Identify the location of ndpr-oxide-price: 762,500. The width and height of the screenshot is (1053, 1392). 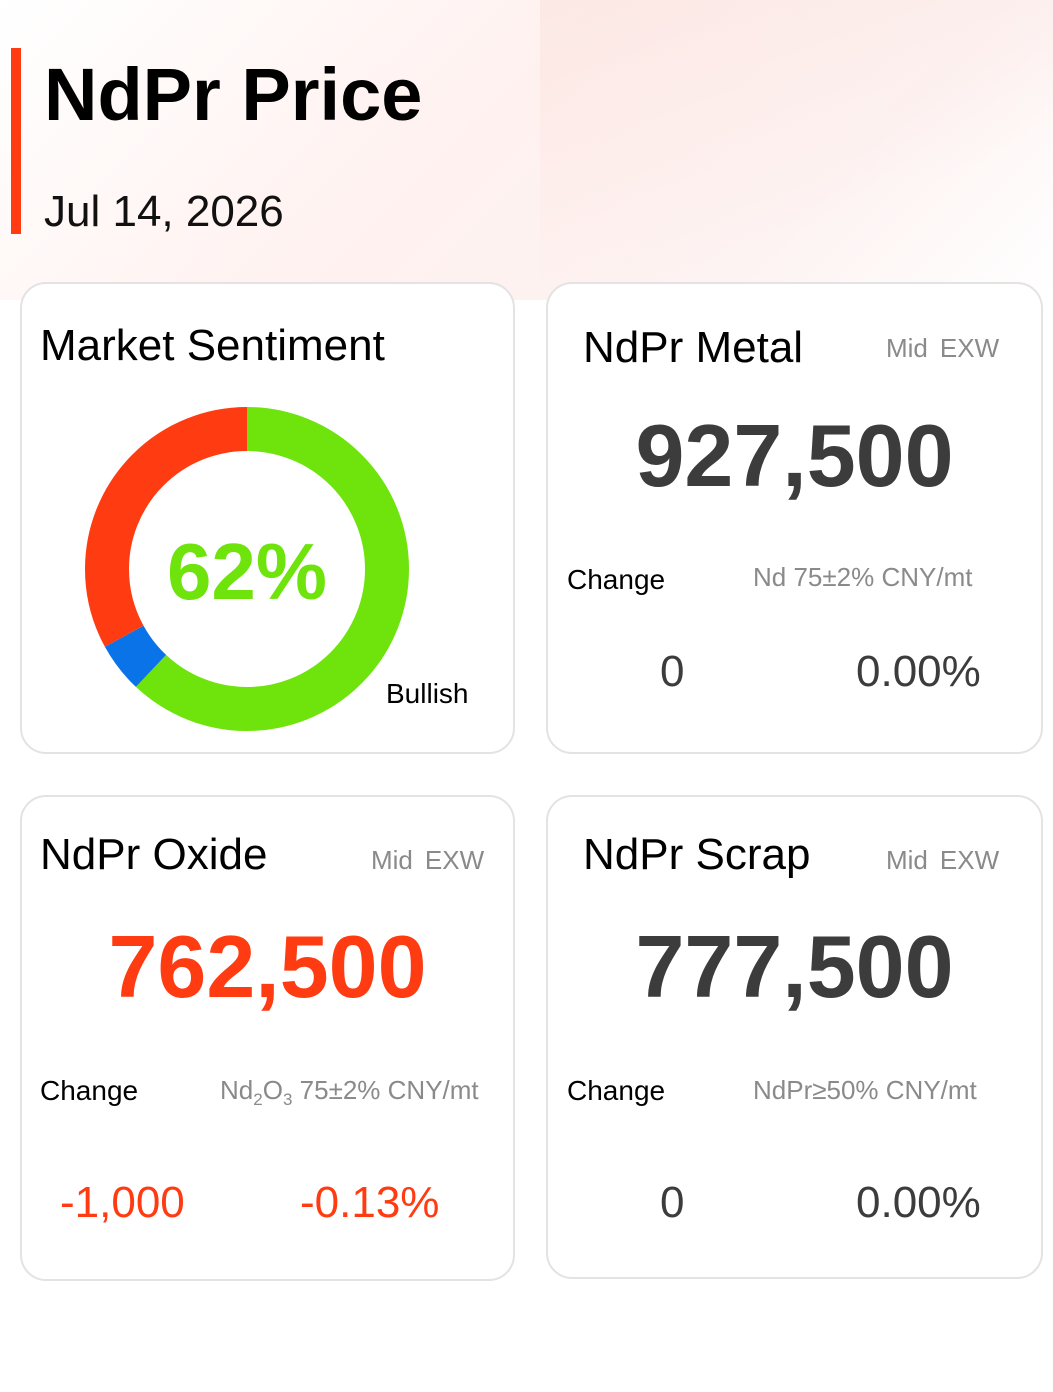
(267, 966).